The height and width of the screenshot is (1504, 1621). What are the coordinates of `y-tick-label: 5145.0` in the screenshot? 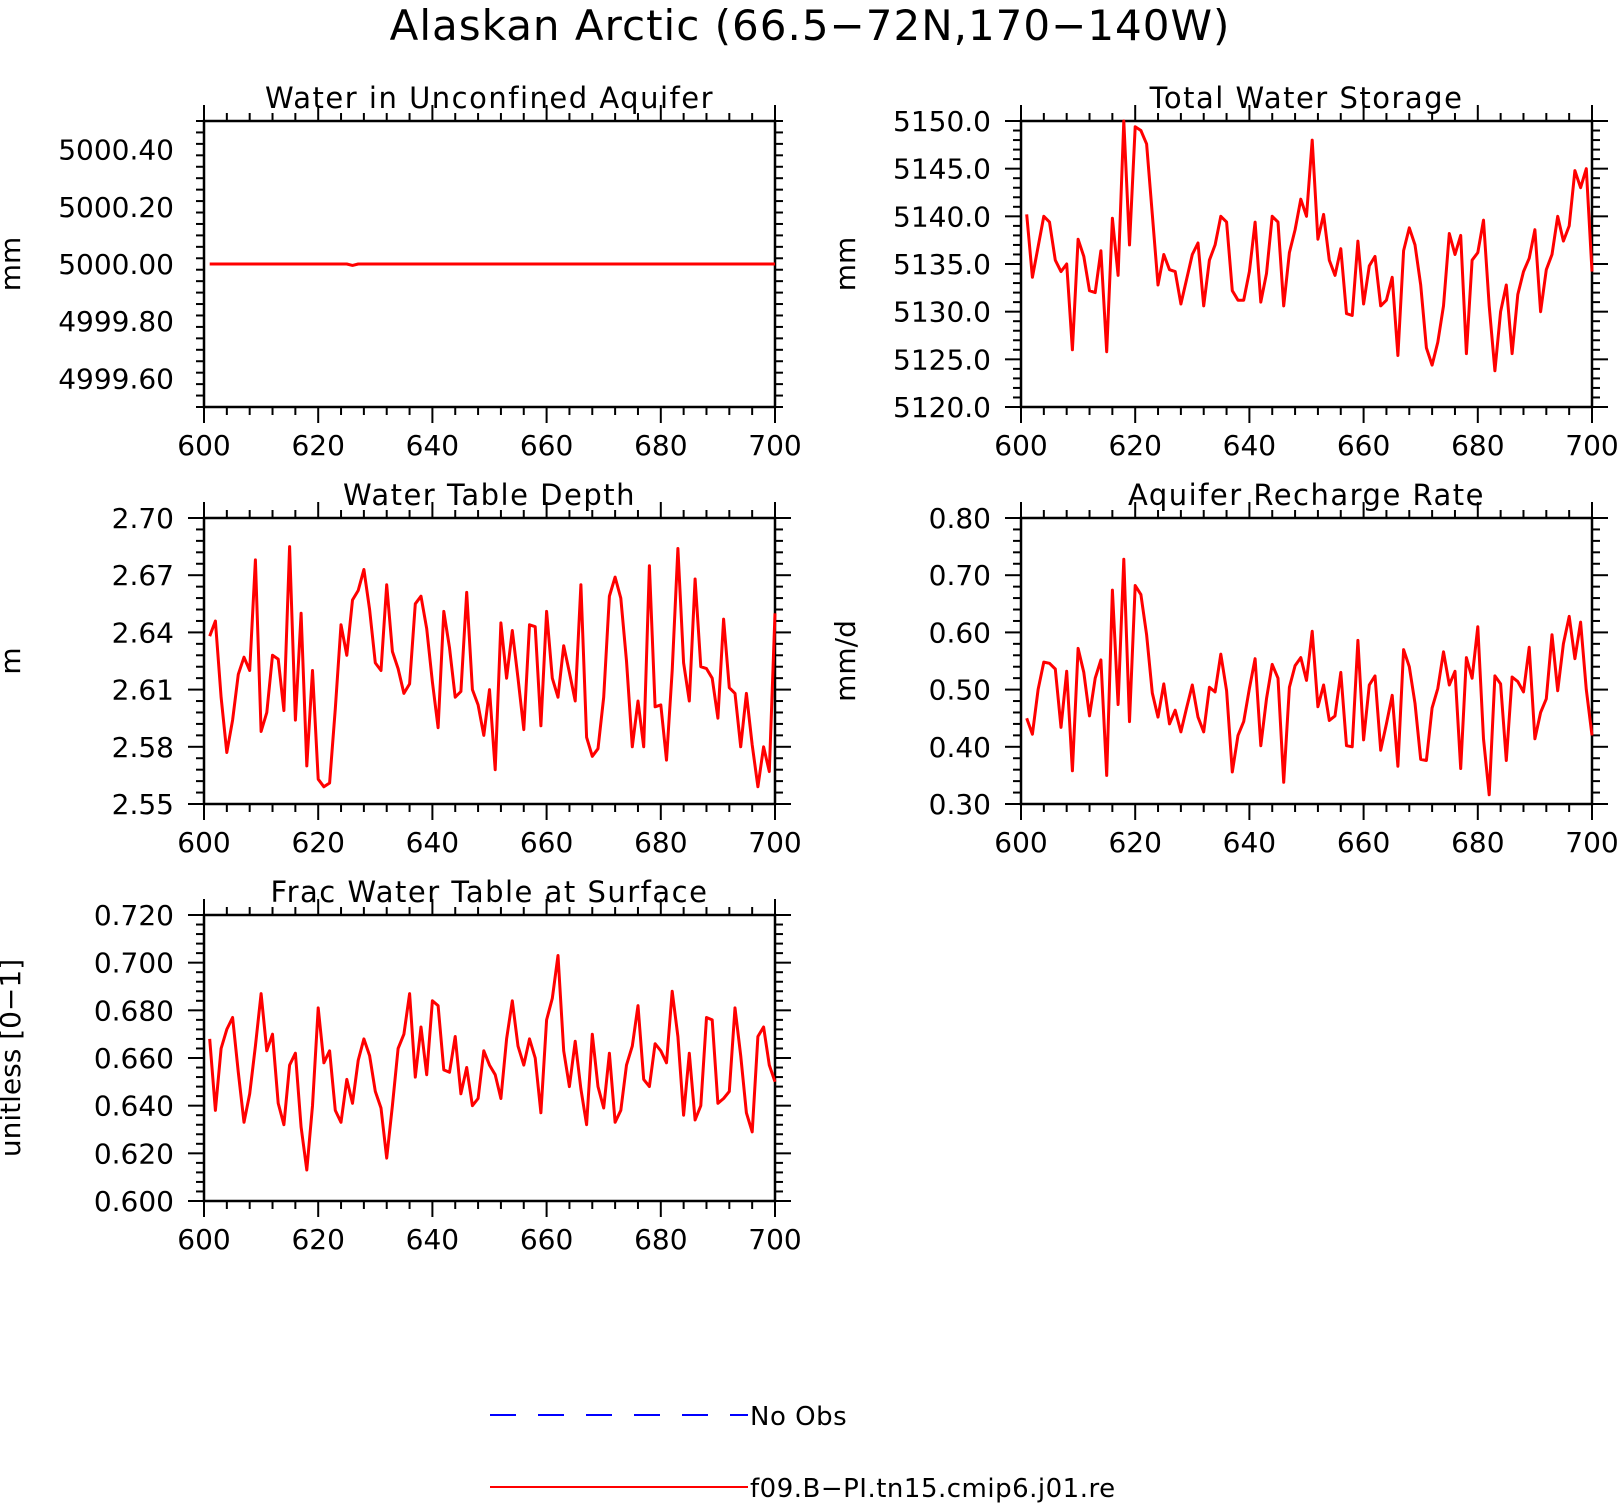 It's located at (942, 169).